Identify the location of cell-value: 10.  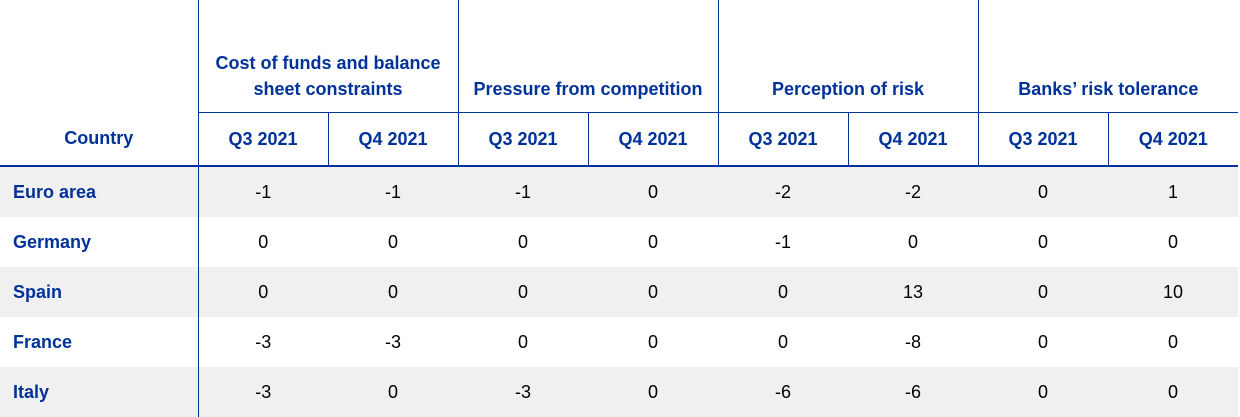
(1173, 292).